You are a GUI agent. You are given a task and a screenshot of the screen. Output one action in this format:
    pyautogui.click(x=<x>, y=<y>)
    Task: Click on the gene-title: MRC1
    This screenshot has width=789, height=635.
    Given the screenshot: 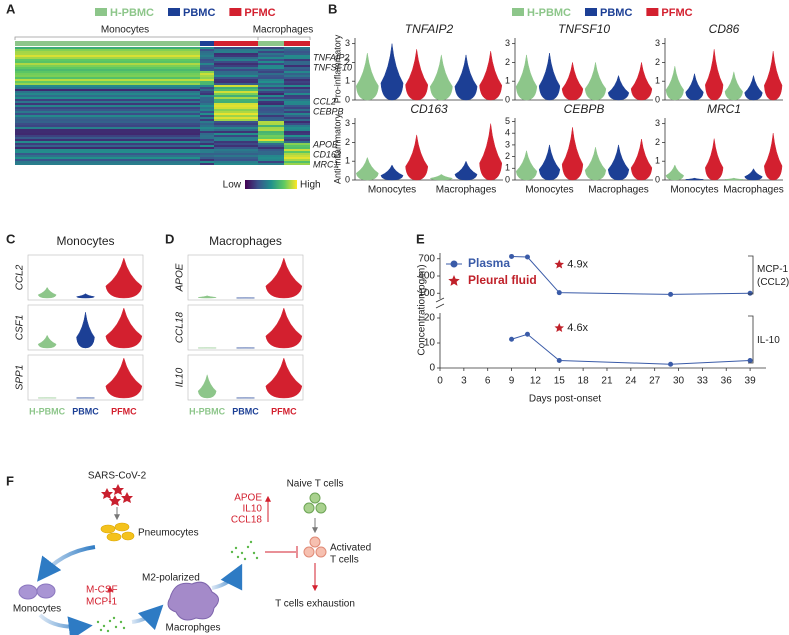 What is the action you would take?
    pyautogui.click(x=724, y=109)
    